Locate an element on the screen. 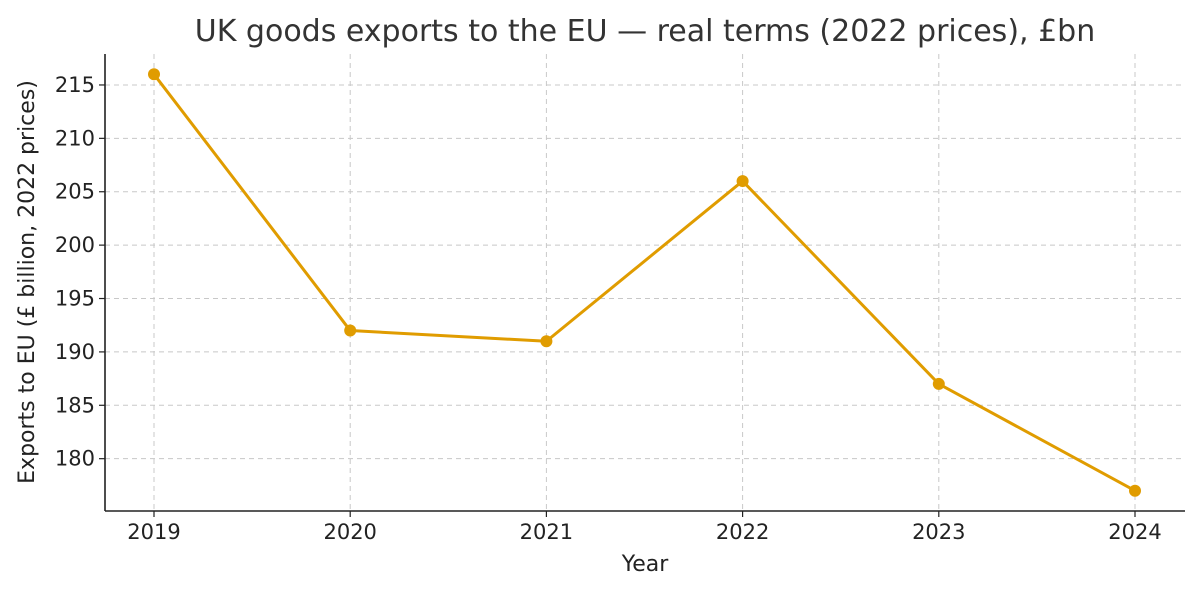  y-tick-label: 210 is located at coordinates (75, 138).